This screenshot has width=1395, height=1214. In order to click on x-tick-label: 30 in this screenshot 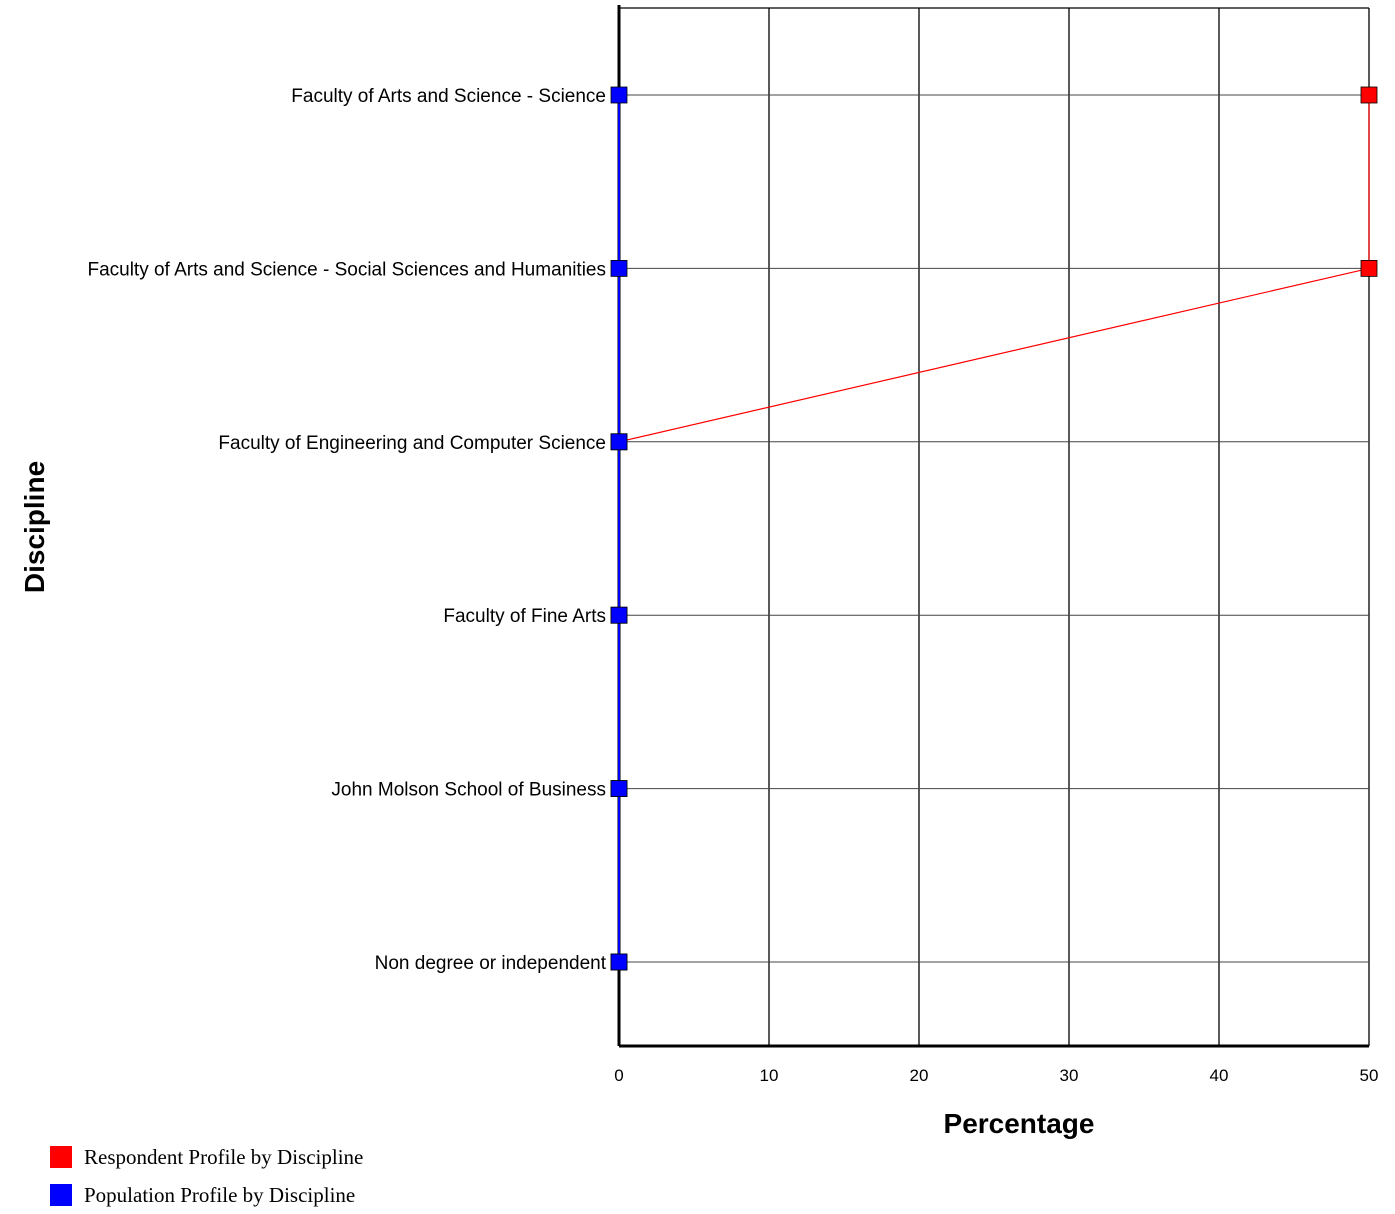, I will do `click(1069, 1075)`.